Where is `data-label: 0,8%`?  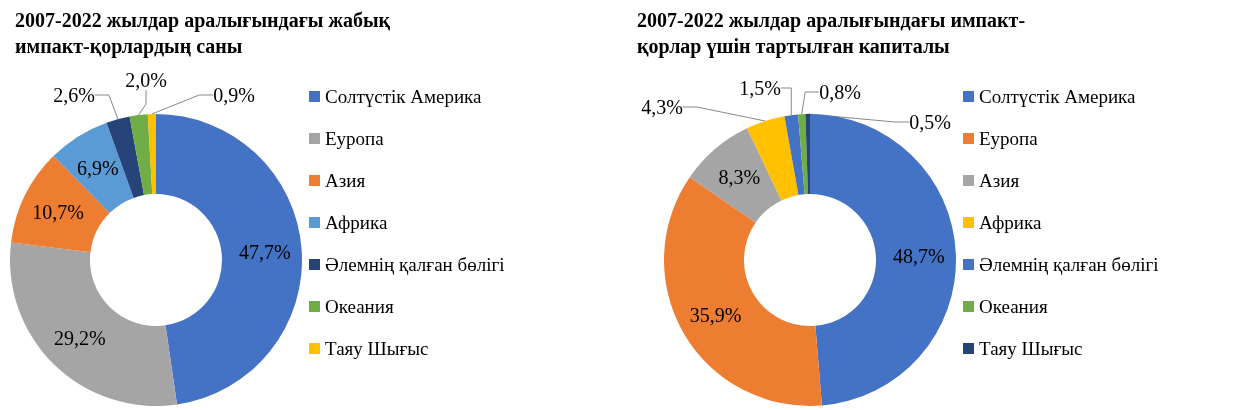
data-label: 0,8% is located at coordinates (840, 92).